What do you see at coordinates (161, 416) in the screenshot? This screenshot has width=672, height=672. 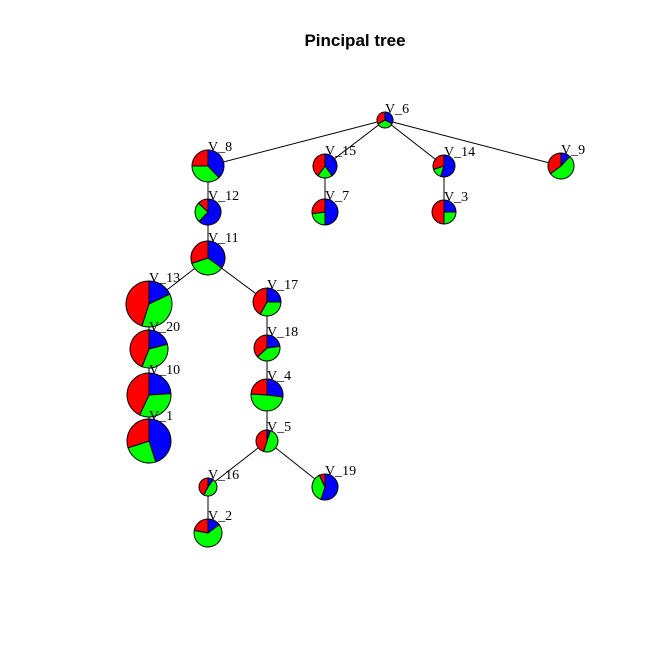 I see `node-label-V_1: V_1` at bounding box center [161, 416].